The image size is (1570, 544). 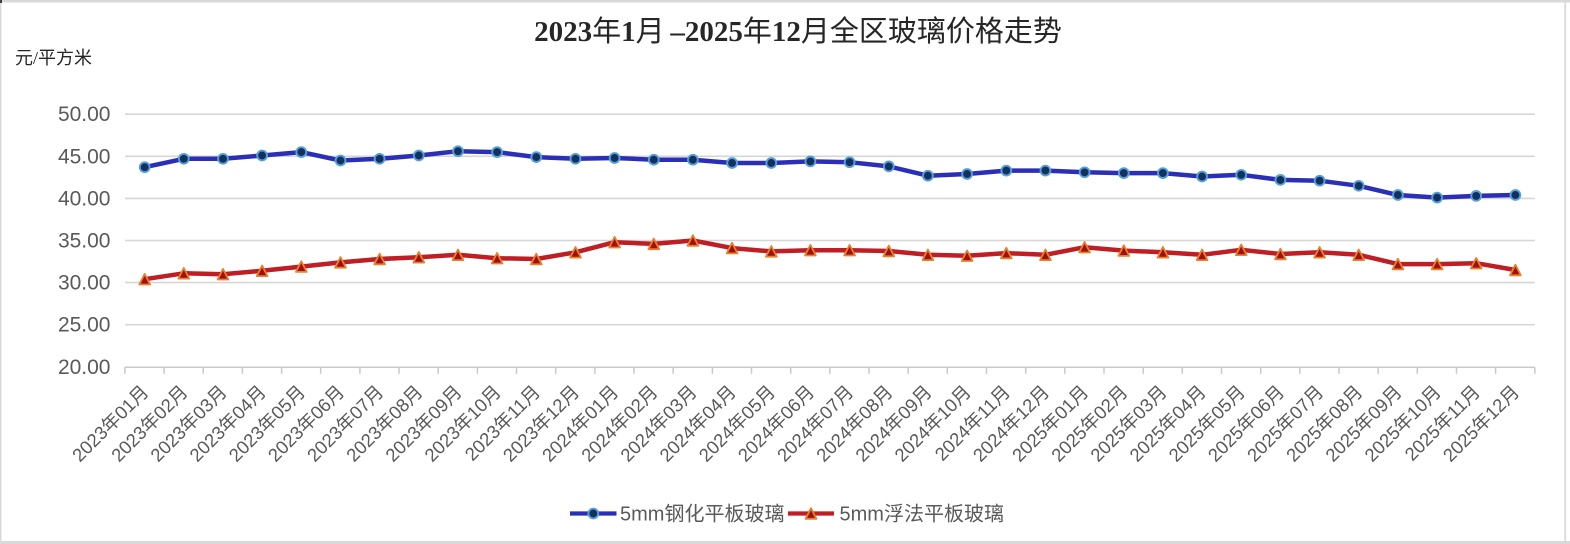 I want to click on svg-text: 20.00, so click(x=84, y=367).